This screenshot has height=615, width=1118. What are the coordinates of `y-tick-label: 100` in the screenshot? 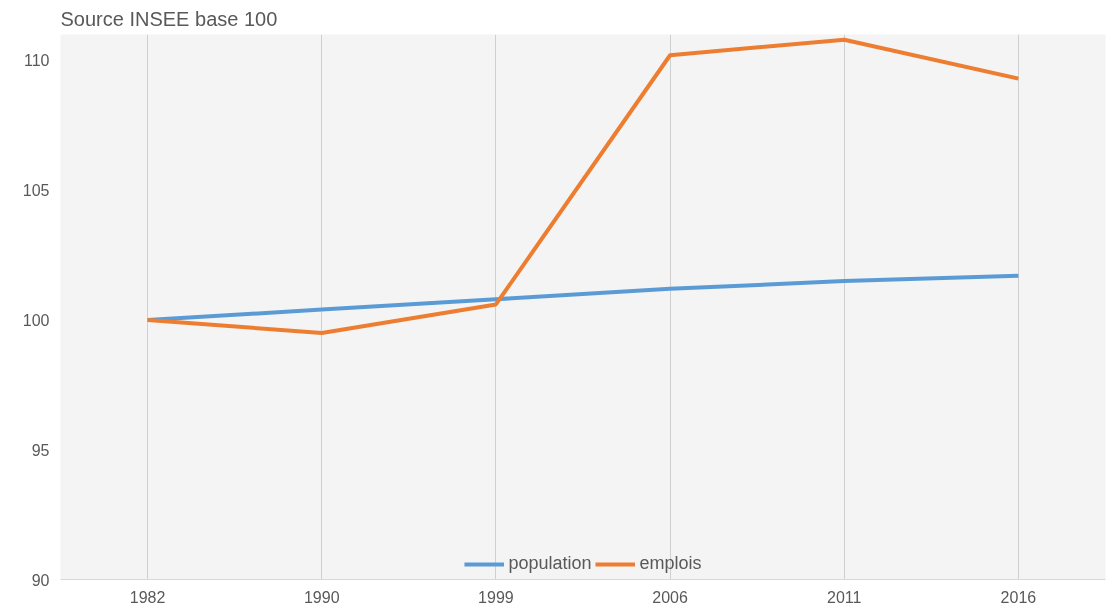 It's located at (36, 320).